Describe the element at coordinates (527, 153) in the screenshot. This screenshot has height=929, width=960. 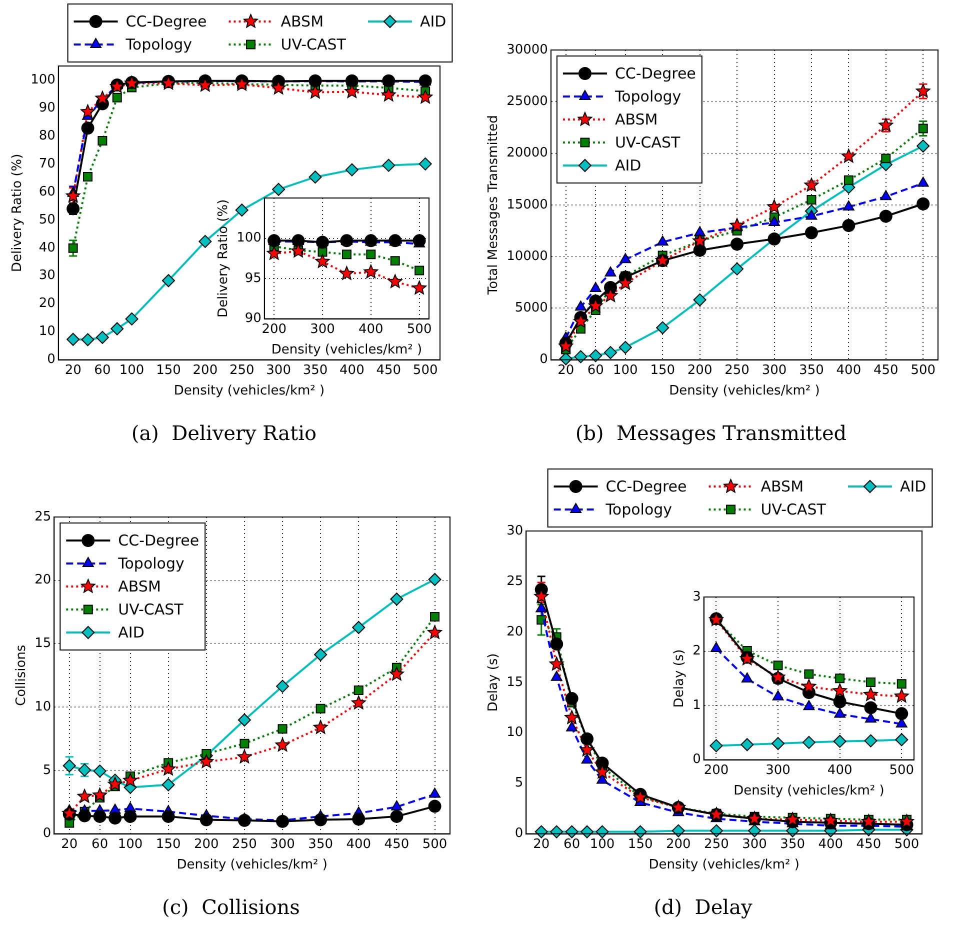
I see `y-tick-label: 20000` at that location.